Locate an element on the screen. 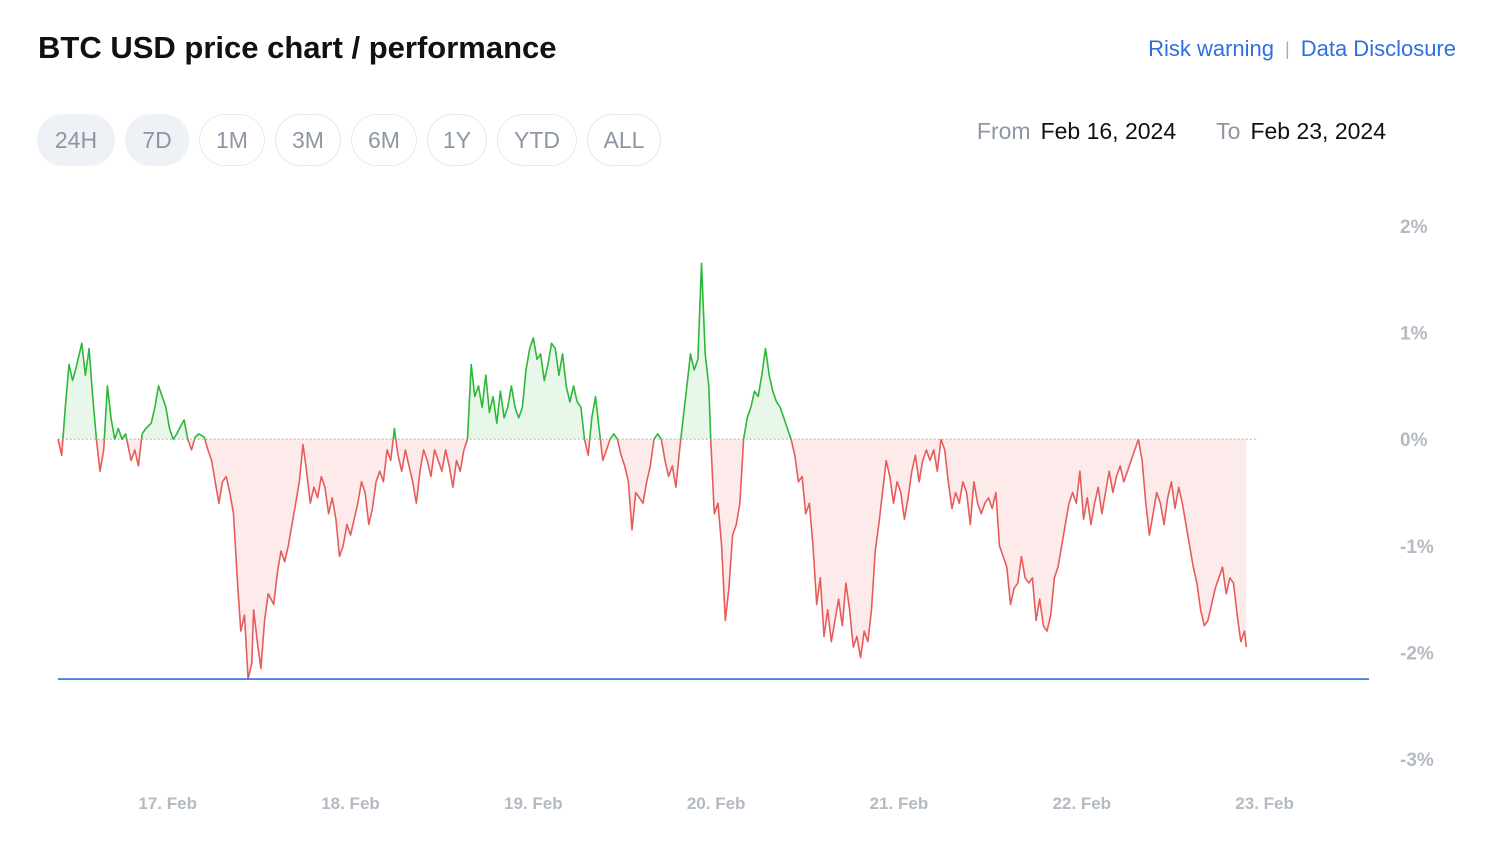  to-date: Feb 23, 2024 is located at coordinates (1318, 131).